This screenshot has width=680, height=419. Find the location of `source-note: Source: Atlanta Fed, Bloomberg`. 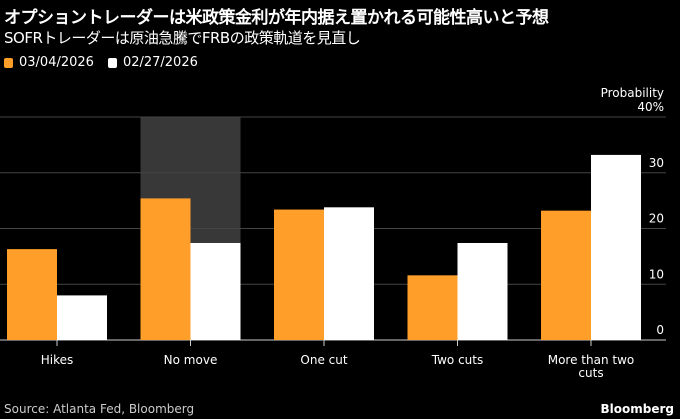

source-note: Source: Atlanta Fed, Bloomberg is located at coordinates (99, 409).